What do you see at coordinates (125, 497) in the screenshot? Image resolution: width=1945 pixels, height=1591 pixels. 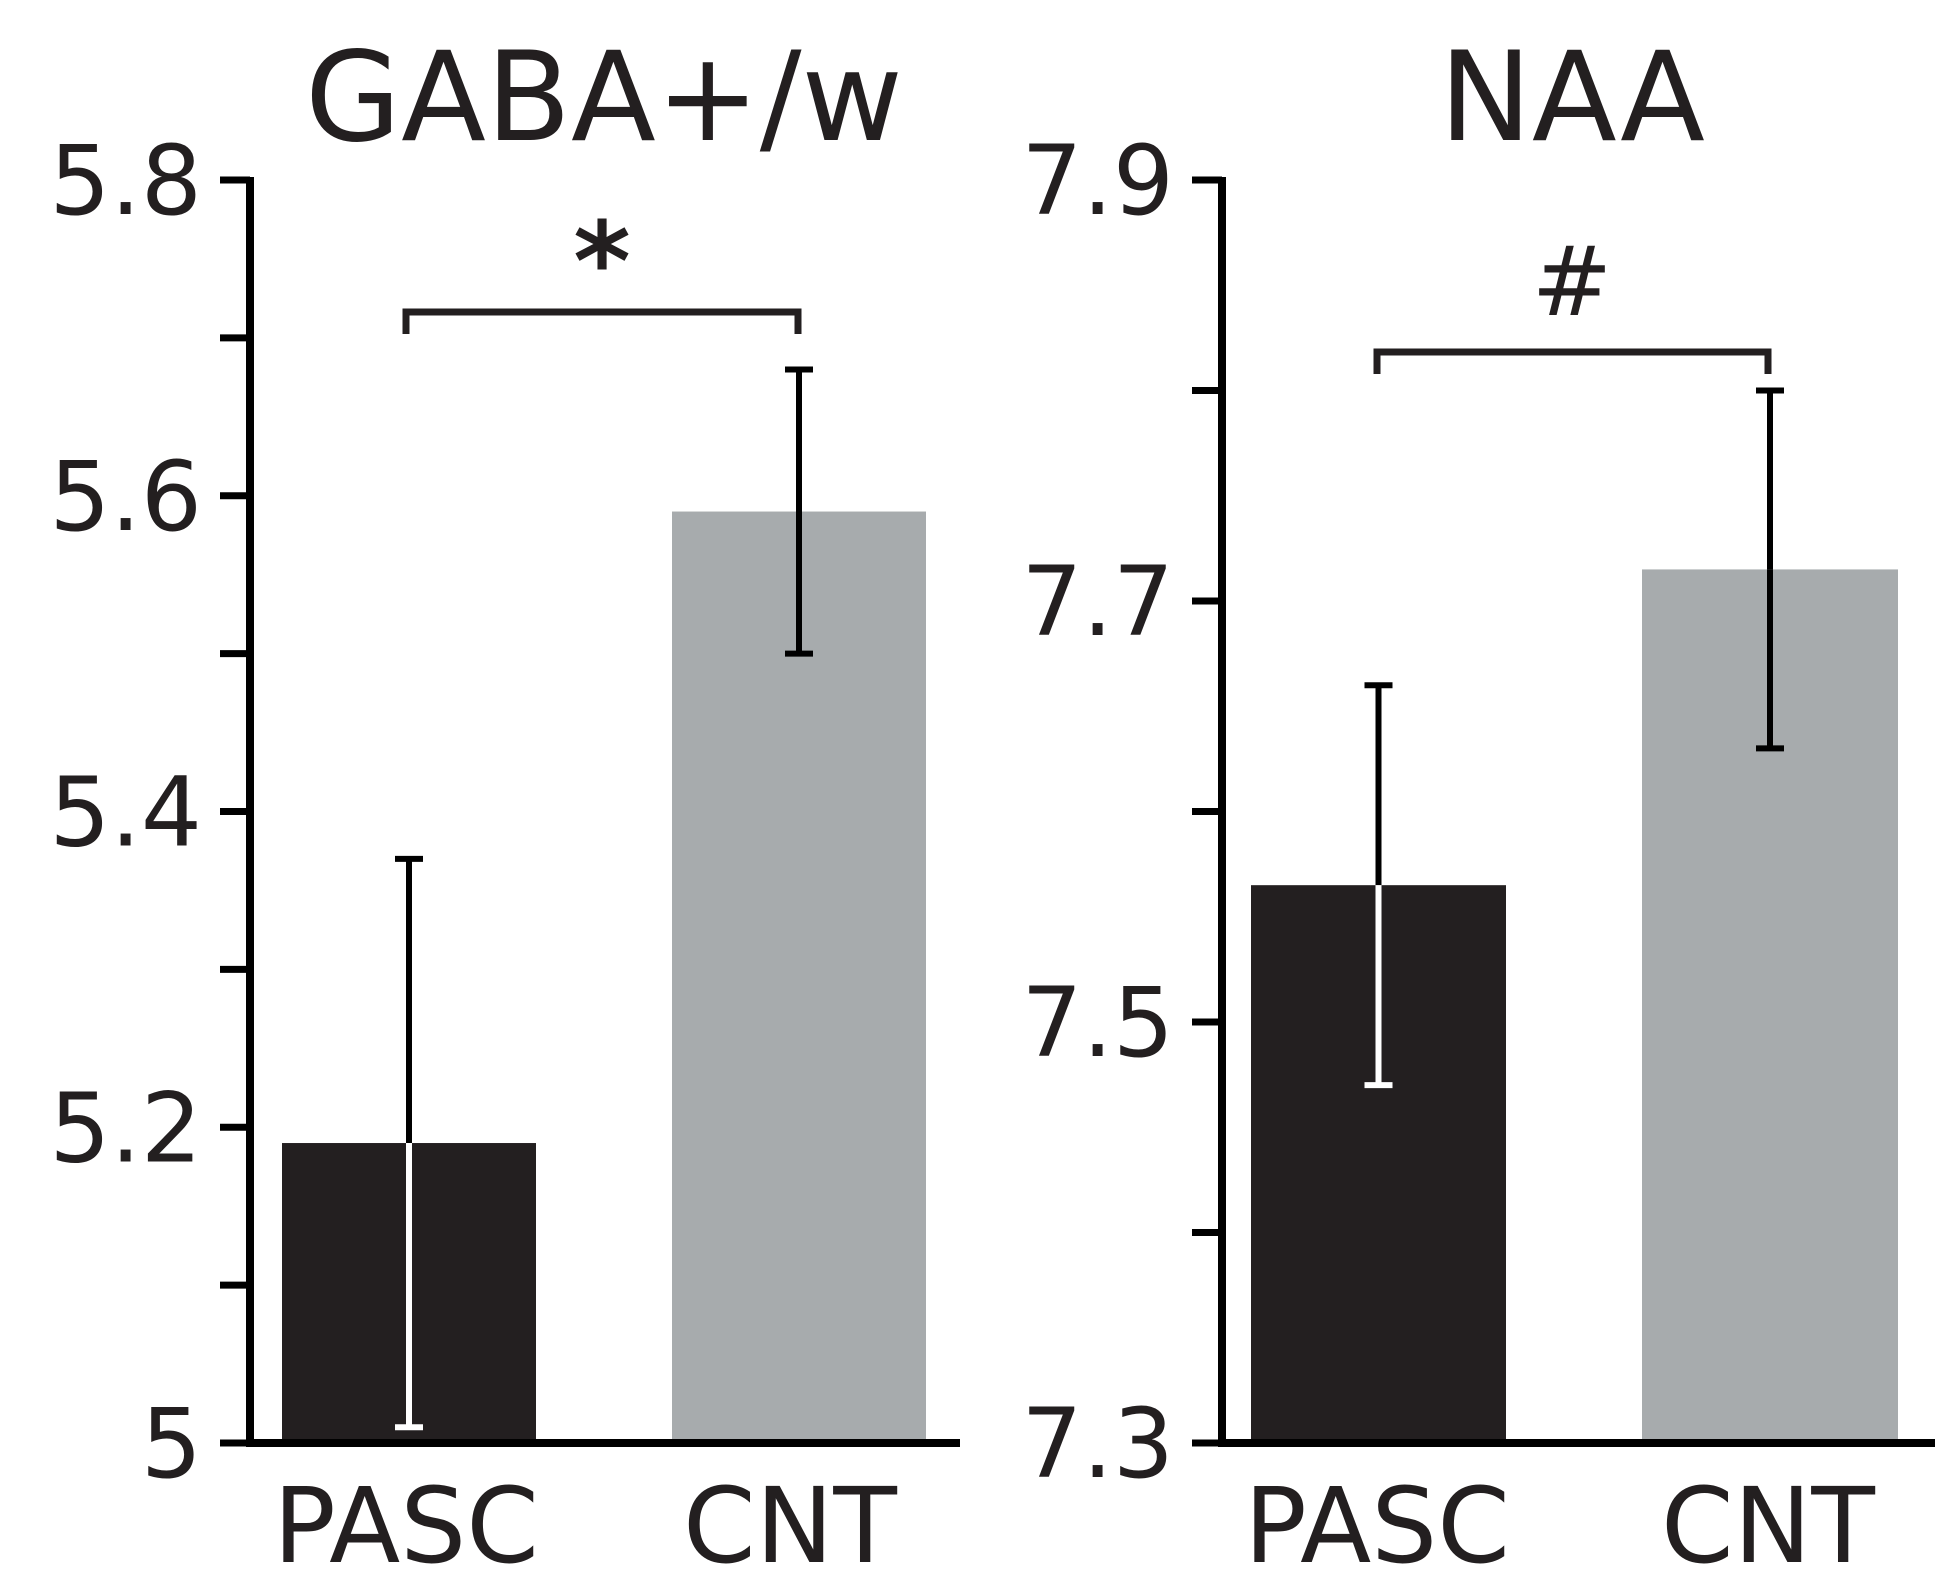 I see `y-tick-label: 5.6` at bounding box center [125, 497].